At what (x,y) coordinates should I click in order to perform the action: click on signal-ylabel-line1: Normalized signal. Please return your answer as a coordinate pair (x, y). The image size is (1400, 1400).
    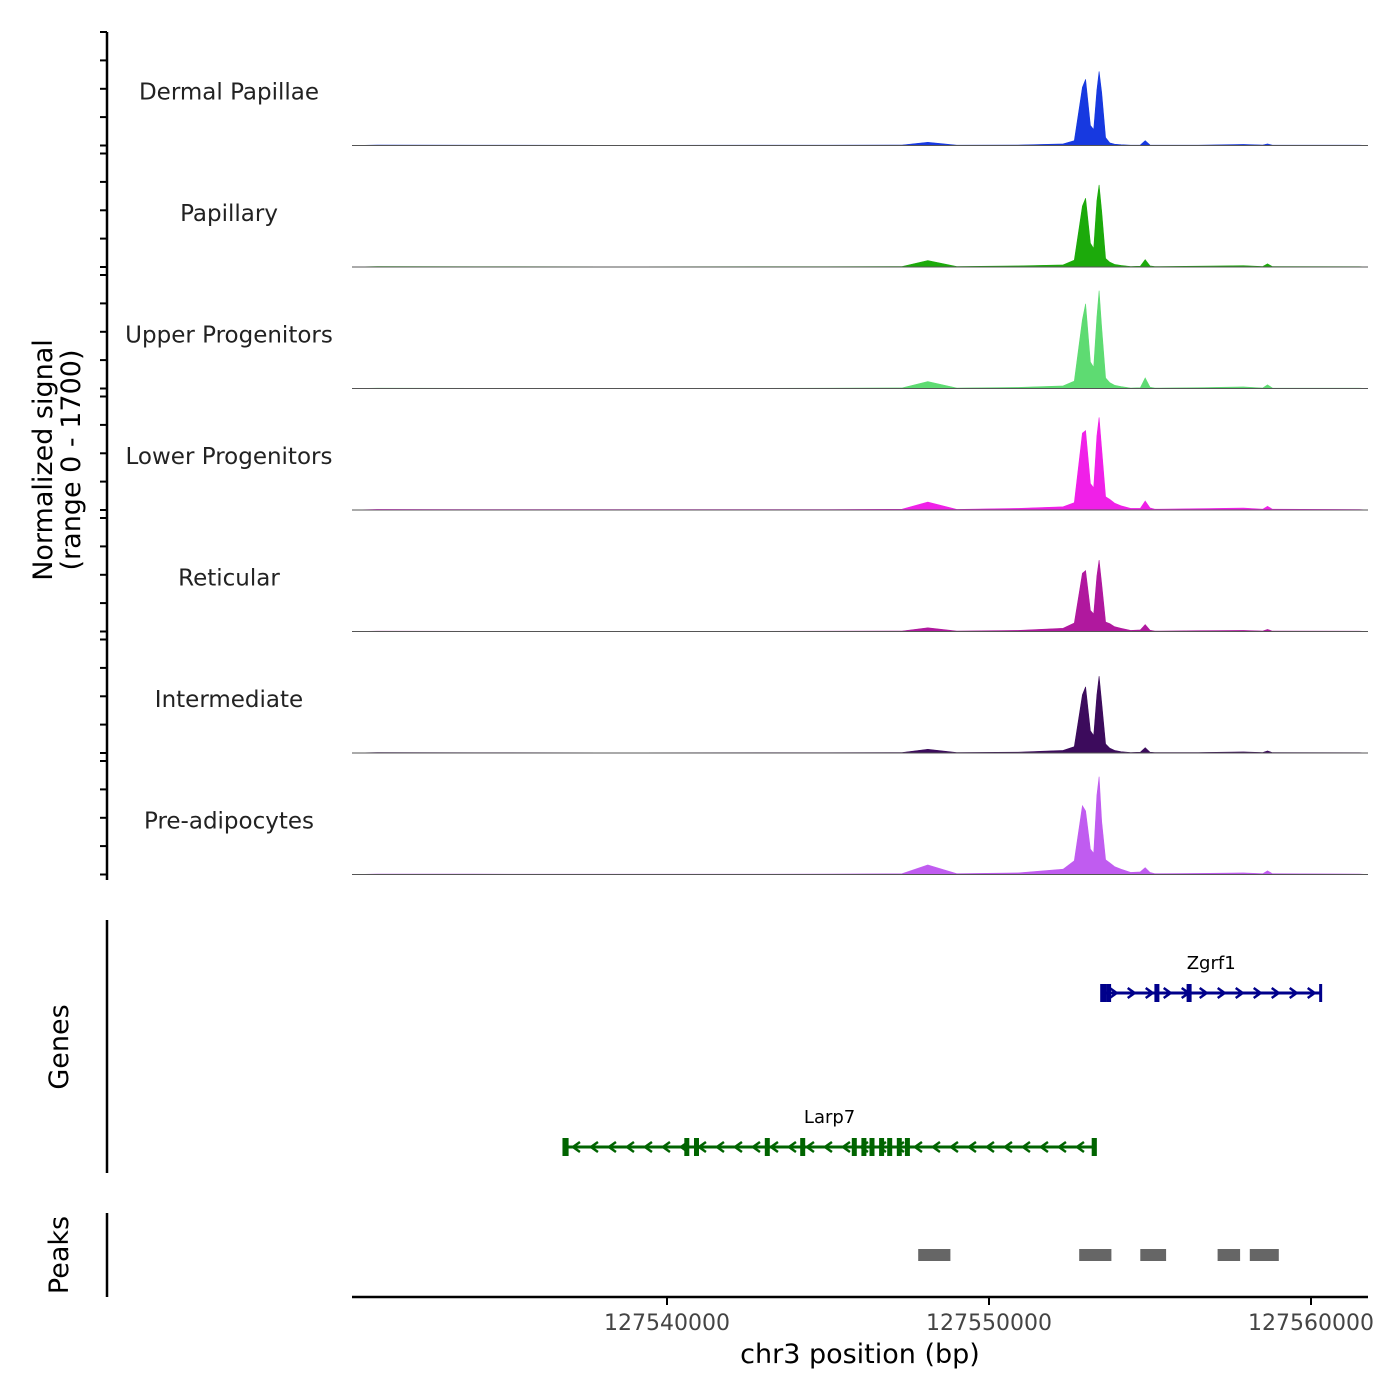
    Looking at the image, I should click on (43, 460).